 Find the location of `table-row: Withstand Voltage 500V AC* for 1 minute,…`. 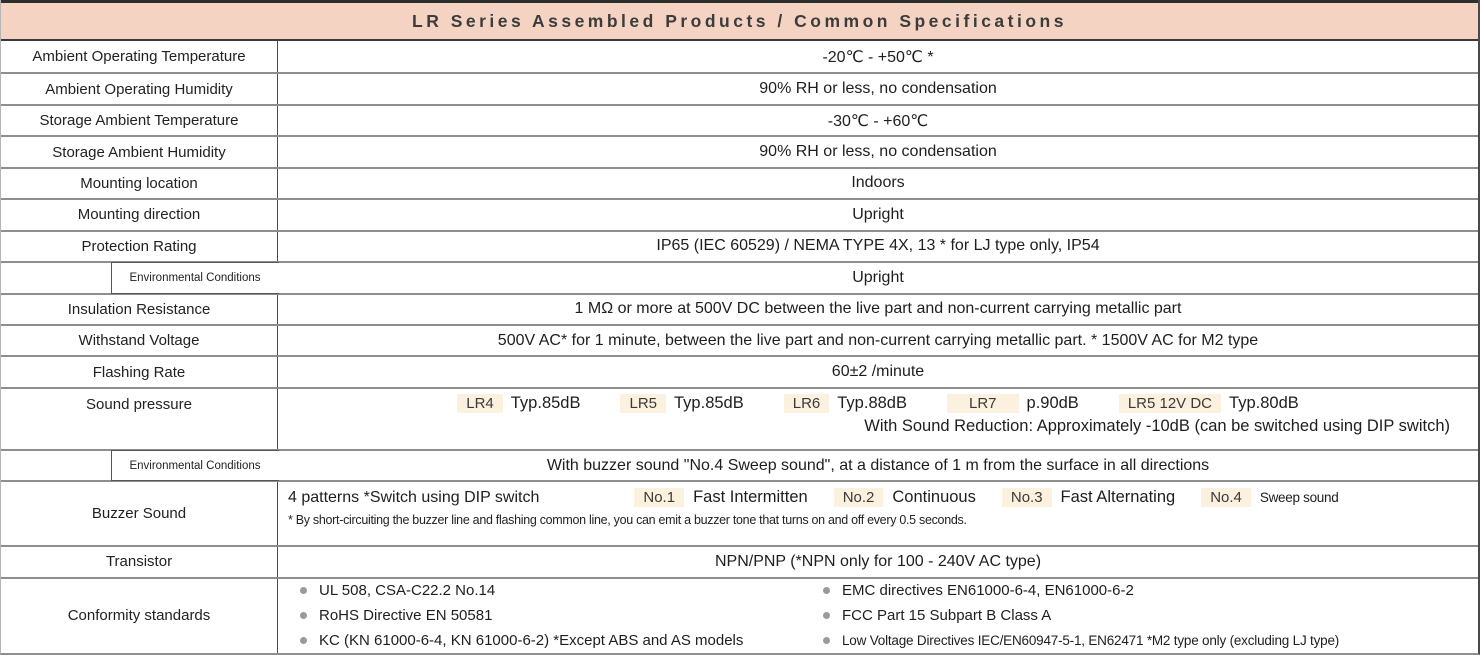

table-row: Withstand Voltage 500V AC* for 1 minute,… is located at coordinates (739, 339).